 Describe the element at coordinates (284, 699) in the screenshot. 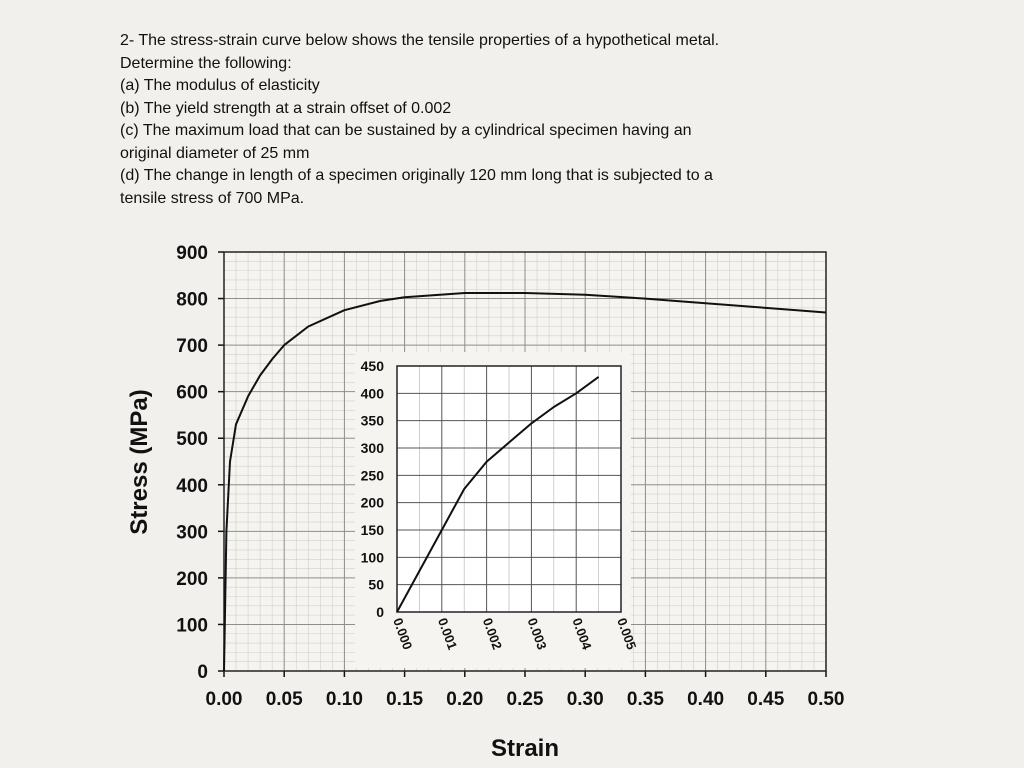

I see `main-x-tick-label: 0.05` at that location.